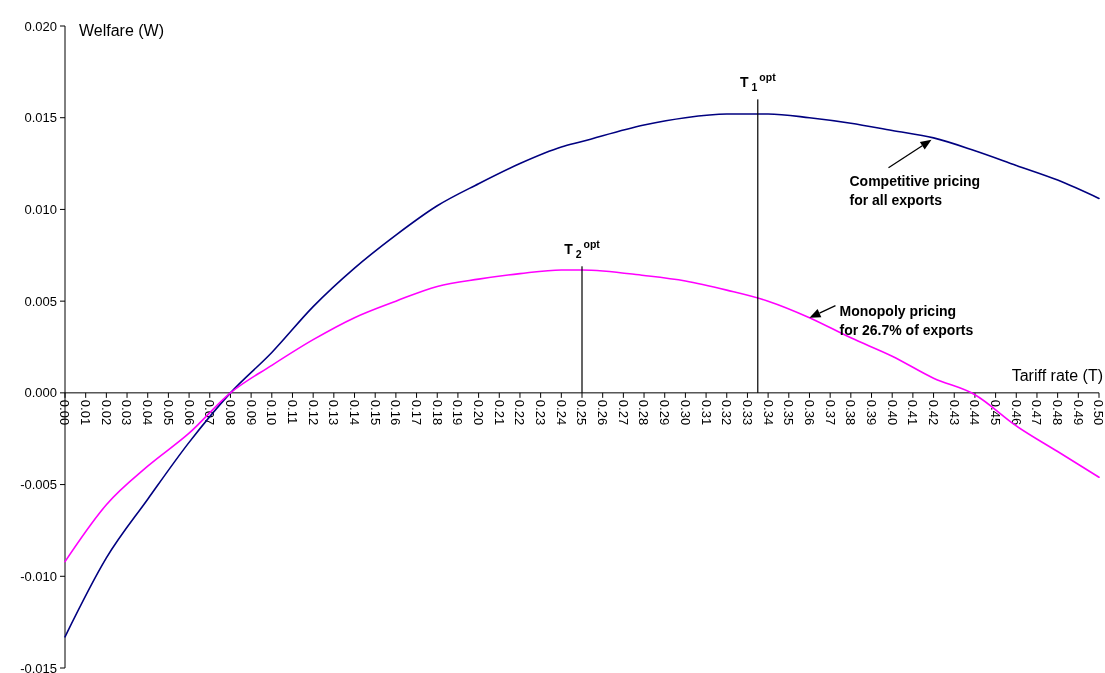 The height and width of the screenshot is (673, 1105). Describe the element at coordinates (122, 30) in the screenshot. I see `y-axis-title: Welfare (W)` at that location.